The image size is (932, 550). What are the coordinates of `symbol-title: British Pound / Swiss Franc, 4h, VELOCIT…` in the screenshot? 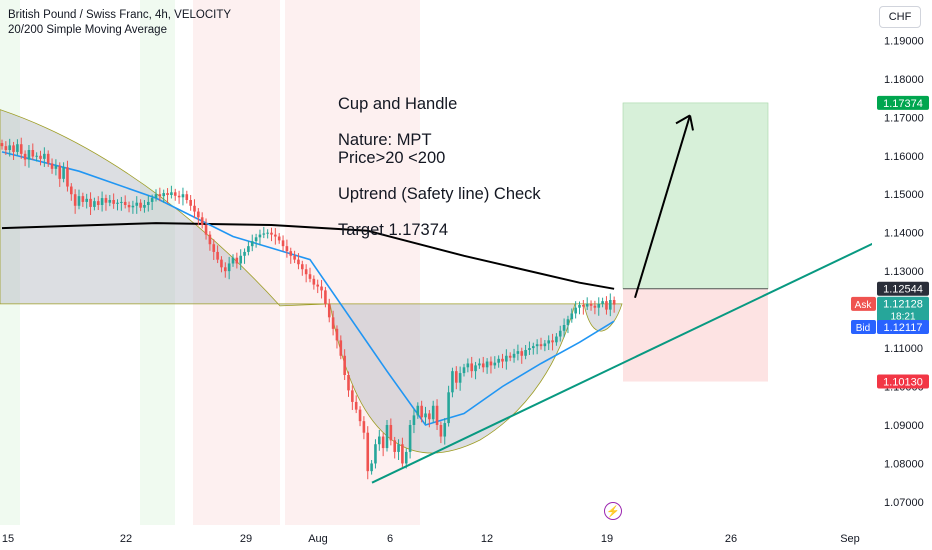 It's located at (120, 15).